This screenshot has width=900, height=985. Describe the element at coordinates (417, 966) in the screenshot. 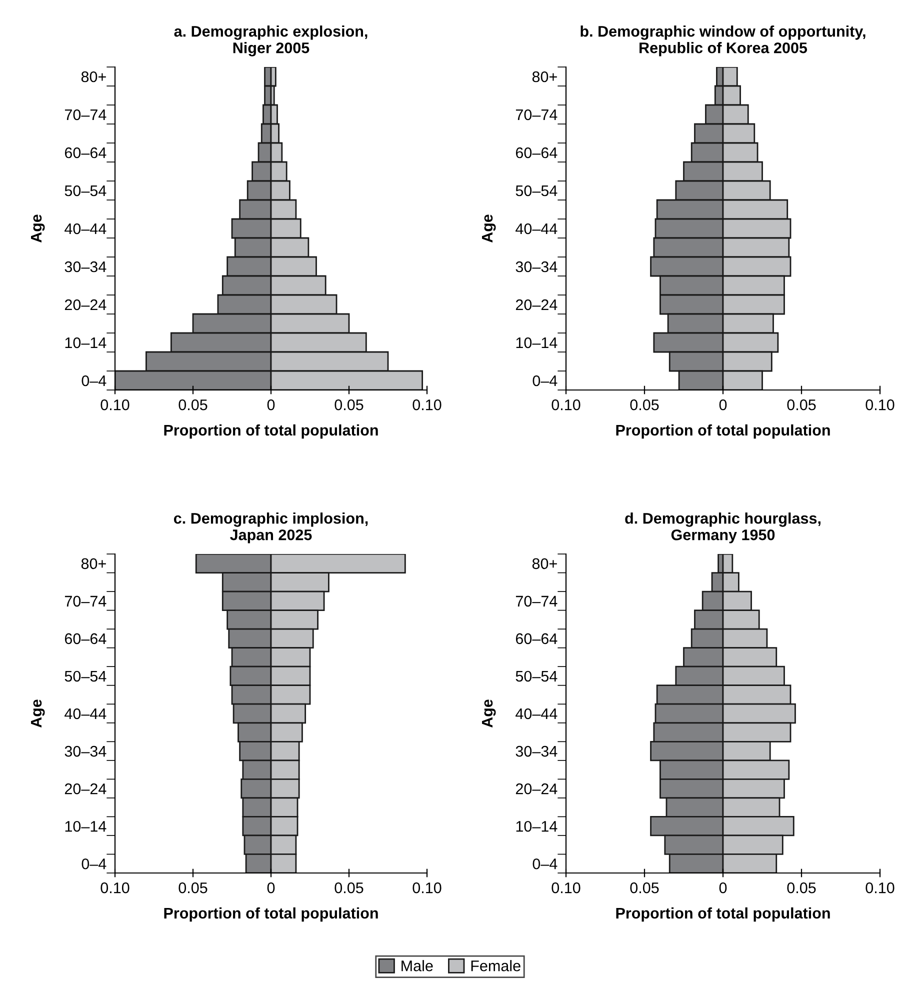

I see `legend-label: Male` at that location.